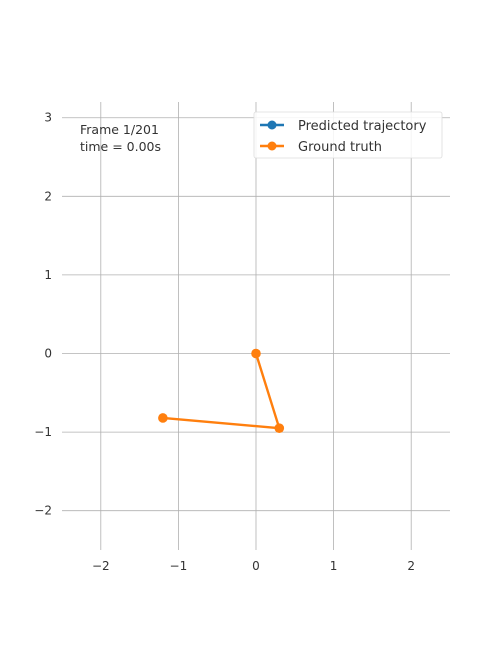 The width and height of the screenshot is (500, 650). Describe the element at coordinates (411, 566) in the screenshot. I see `x-tick-label: 2` at that location.